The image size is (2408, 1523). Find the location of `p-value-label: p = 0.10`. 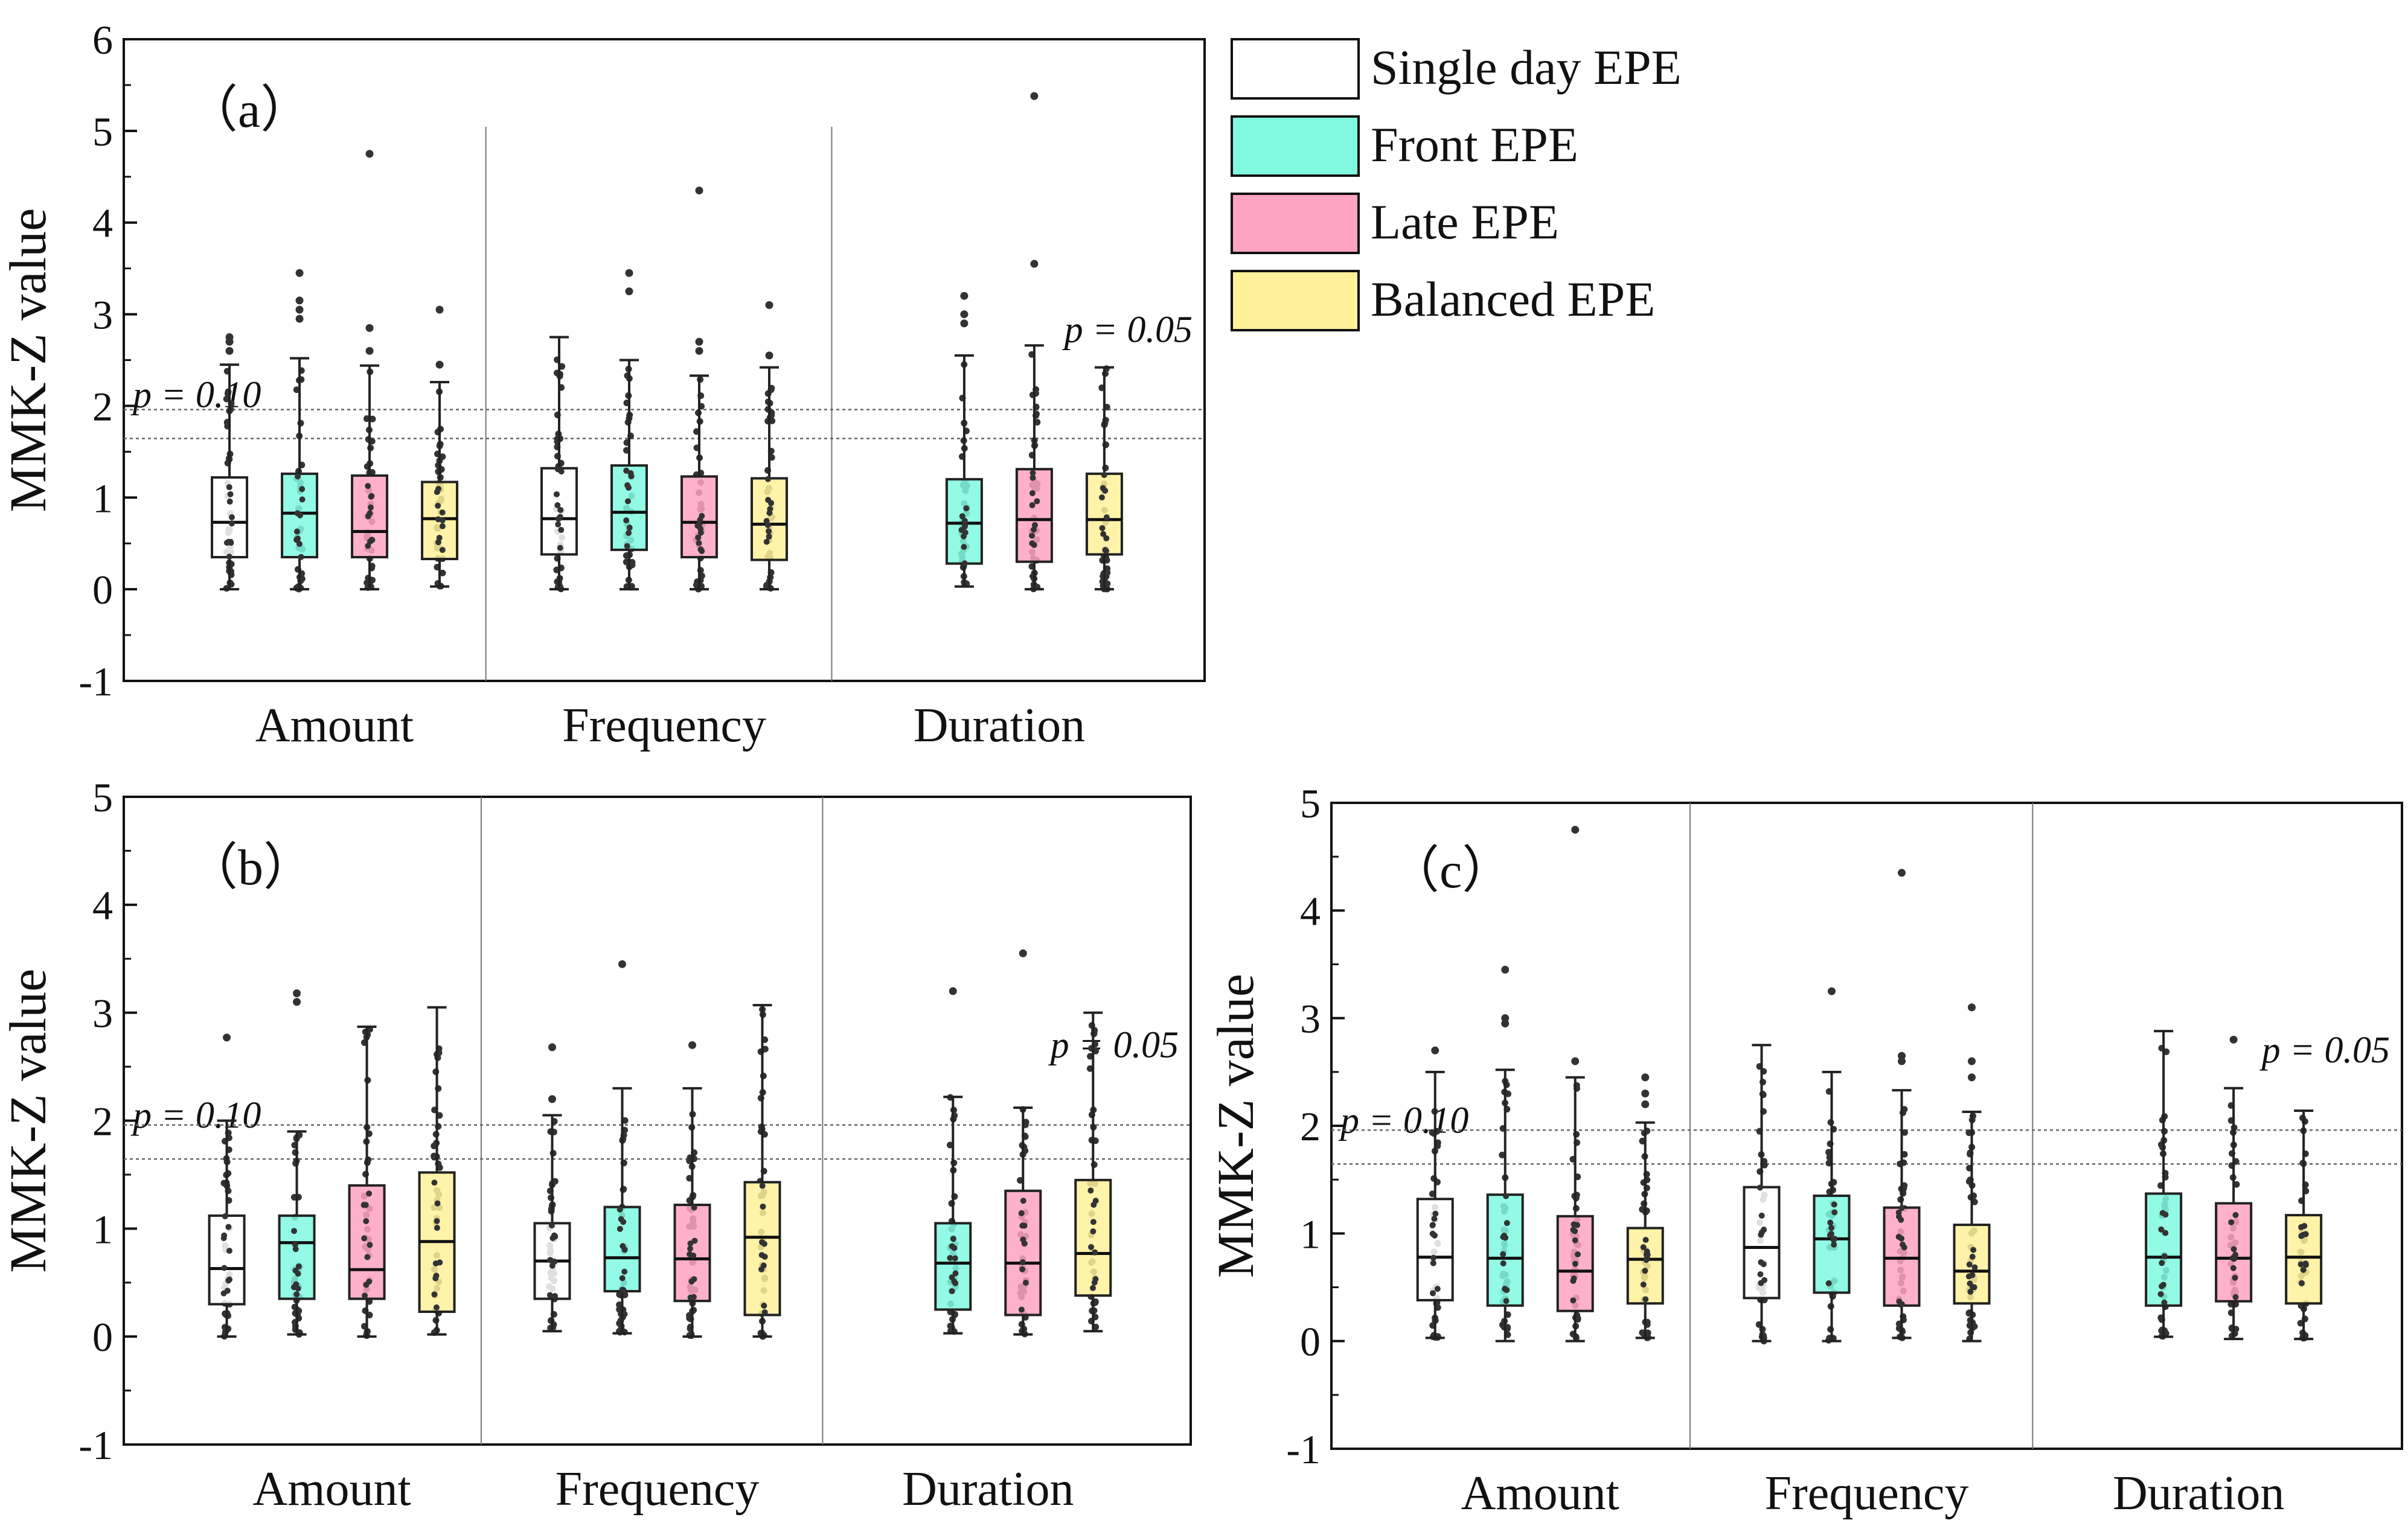

p-value-label: p = 0.10 is located at coordinates (1403, 1121).